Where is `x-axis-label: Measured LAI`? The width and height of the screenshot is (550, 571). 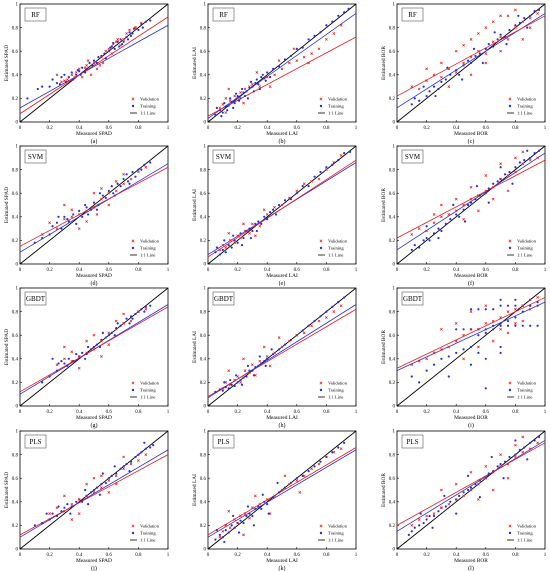 x-axis-label: Measured LAI is located at coordinates (282, 276).